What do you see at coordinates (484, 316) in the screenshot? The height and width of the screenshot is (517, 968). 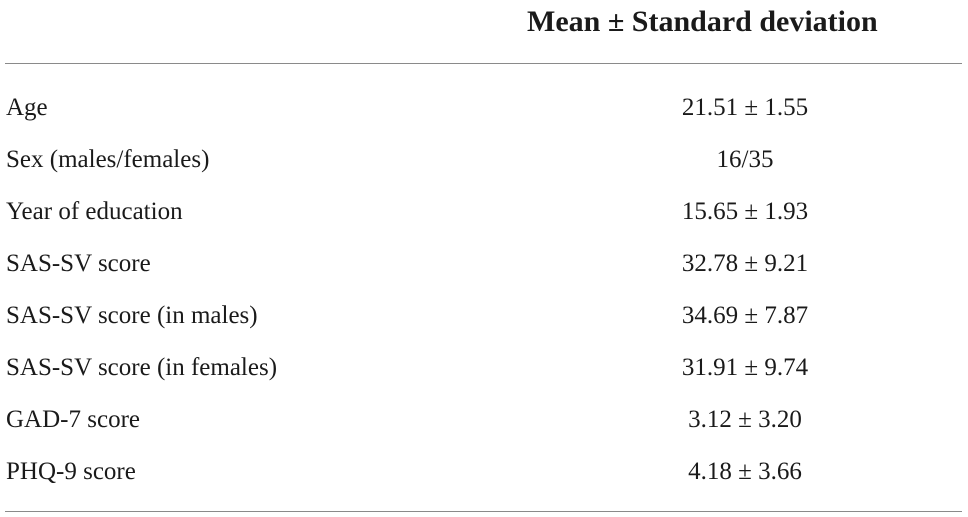 I see `table-row: SAS-SV score (in males) 34.69 ± 7.87` at bounding box center [484, 316].